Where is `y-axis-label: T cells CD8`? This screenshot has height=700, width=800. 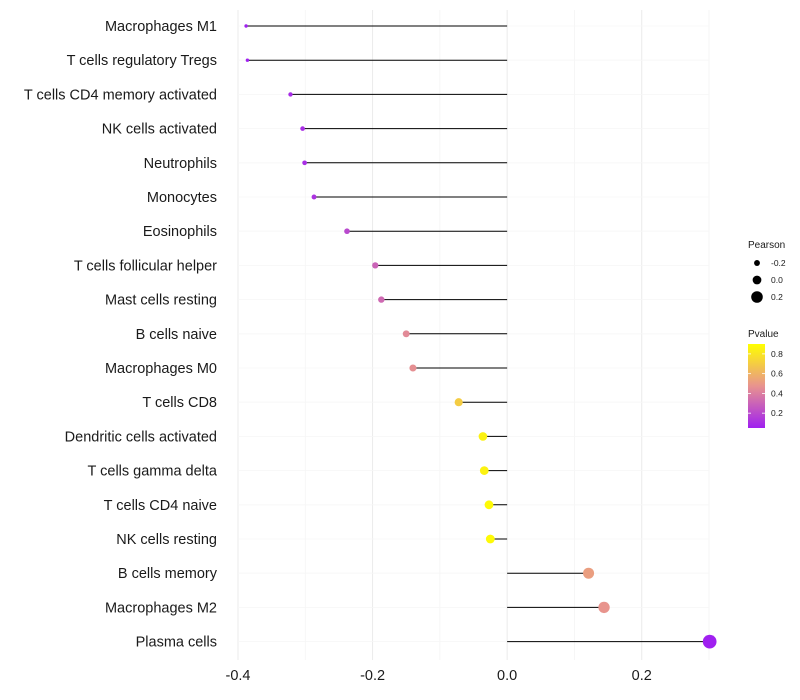 y-axis-label: T cells CD8 is located at coordinates (179, 403).